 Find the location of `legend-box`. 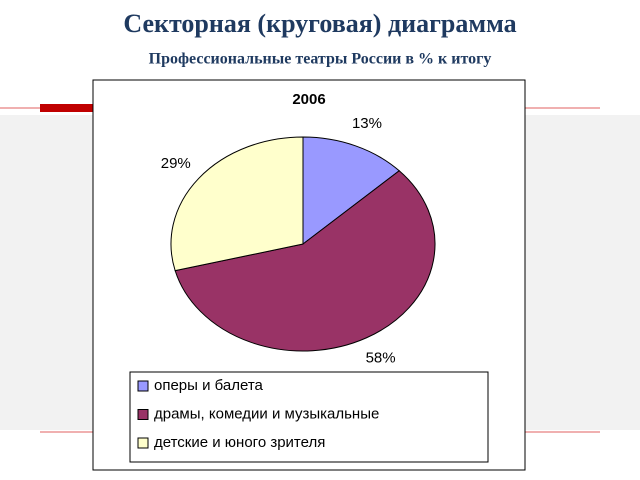

legend-box is located at coordinates (309, 417).